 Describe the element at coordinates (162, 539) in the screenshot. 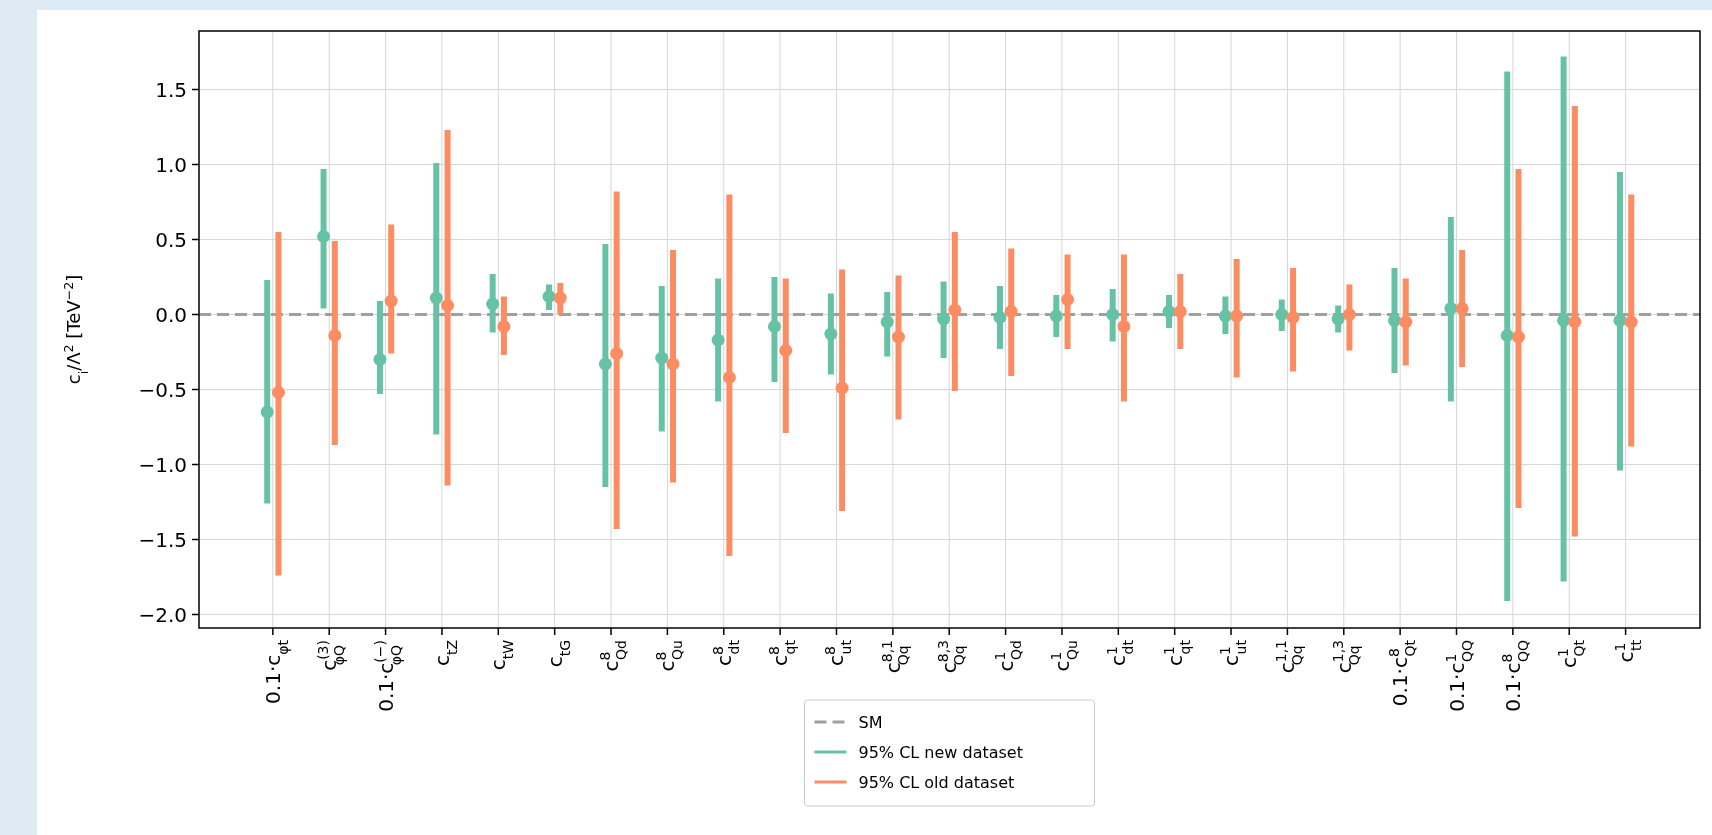

I see `y-tick-label: −1.5` at that location.